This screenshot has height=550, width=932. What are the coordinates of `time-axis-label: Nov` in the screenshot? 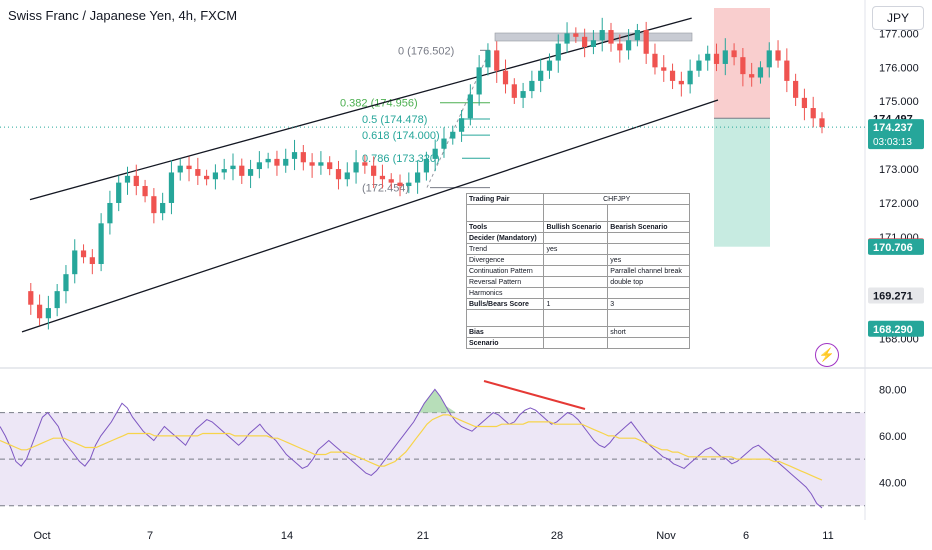 It's located at (666, 536).